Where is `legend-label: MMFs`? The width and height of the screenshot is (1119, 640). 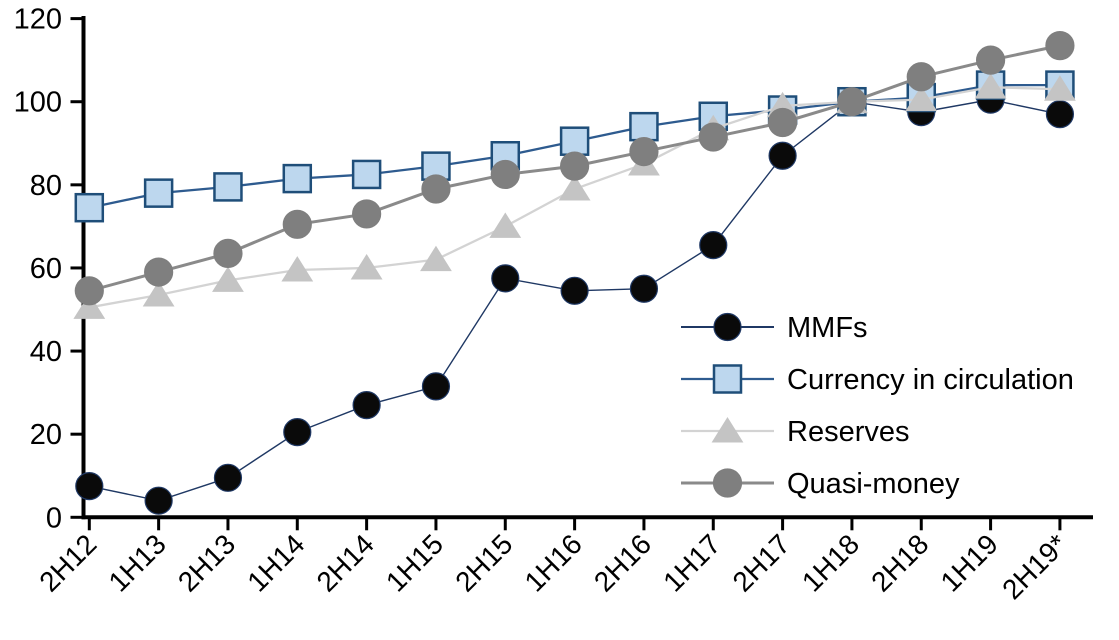
legend-label: MMFs is located at coordinates (827, 328).